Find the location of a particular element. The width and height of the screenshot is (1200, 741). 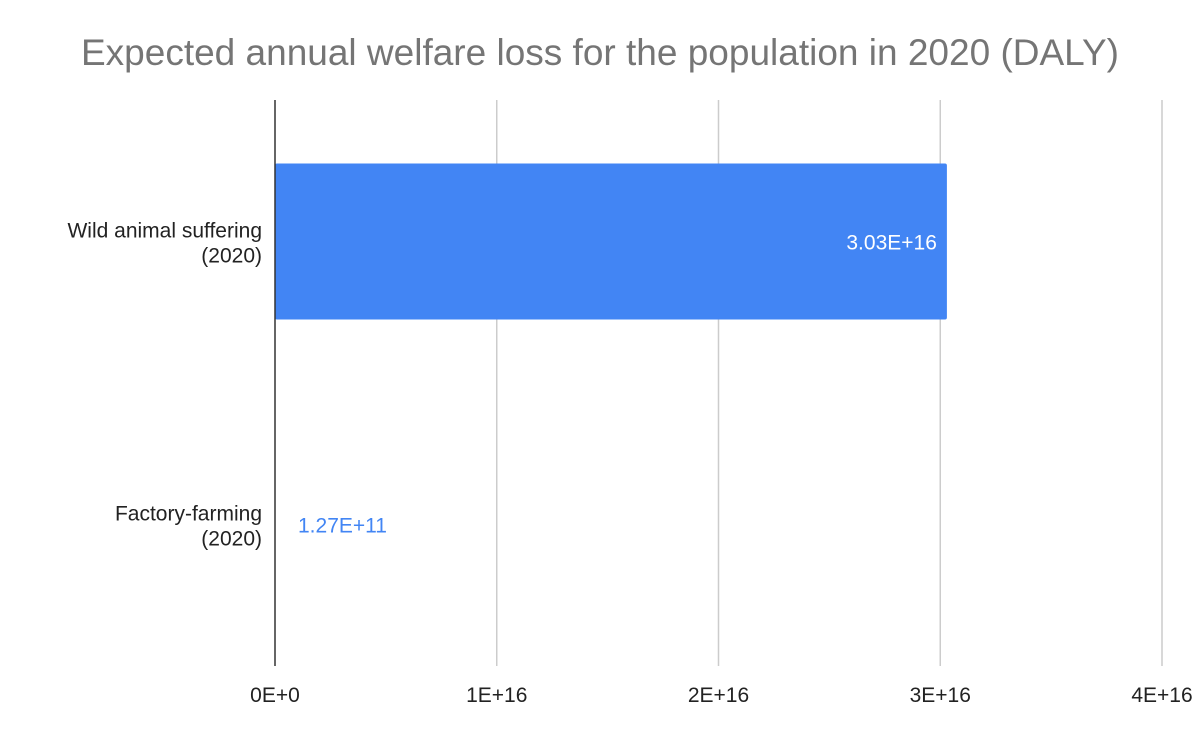

category-label-line-0-0: Wild animal suffering is located at coordinates (164, 231).